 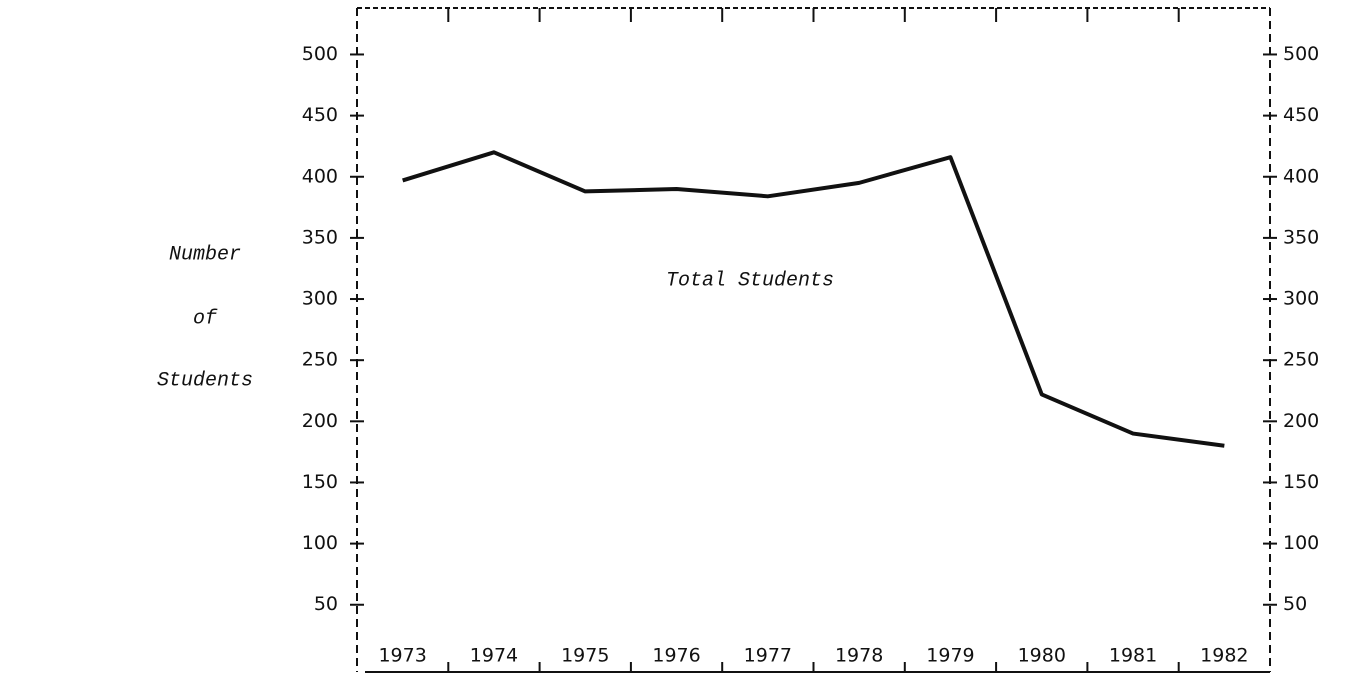 I want to click on y-label: Students, so click(x=205, y=380).